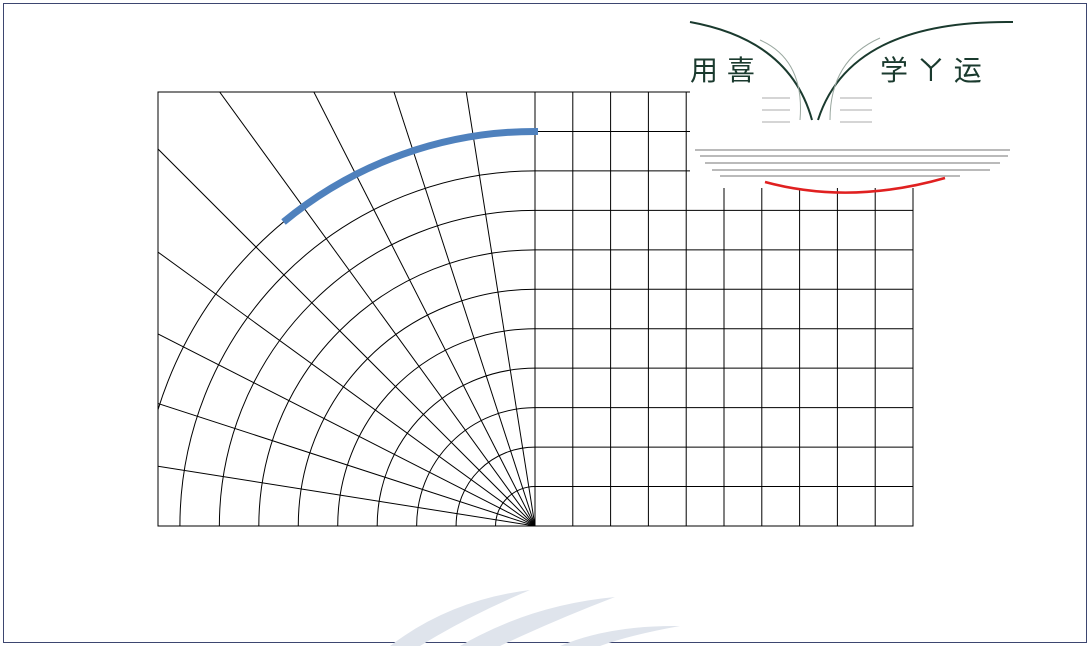 The image size is (1092, 646). Describe the element at coordinates (410, 176) in the screenshot. I see `highlight-arc-blue` at that location.